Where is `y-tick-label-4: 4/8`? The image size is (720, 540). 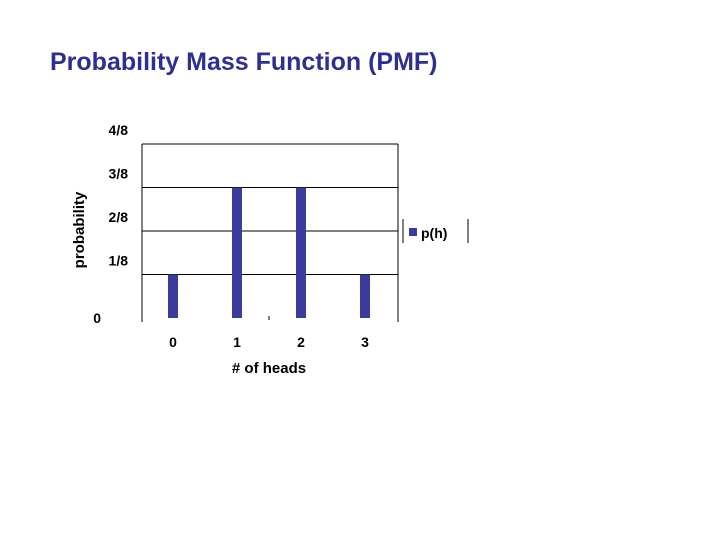
y-tick-label-4: 4/8 is located at coordinates (119, 130).